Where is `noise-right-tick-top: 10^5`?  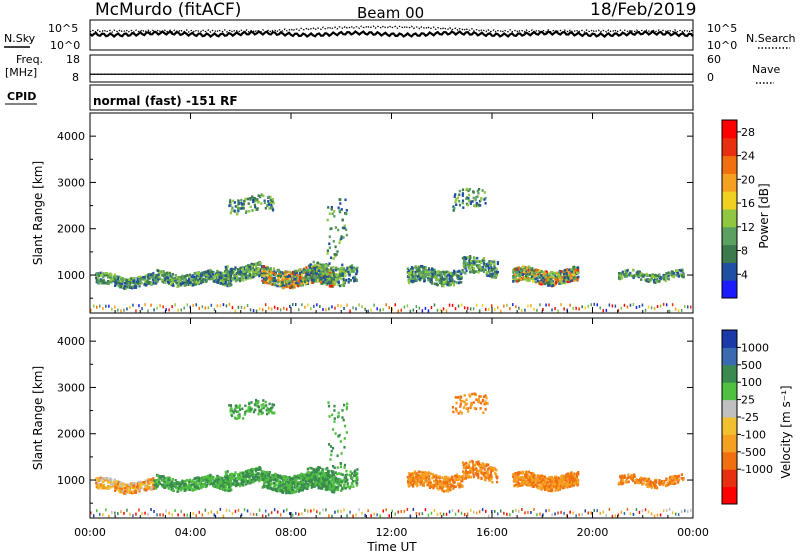
noise-right-tick-top: 10^5 is located at coordinates (722, 28).